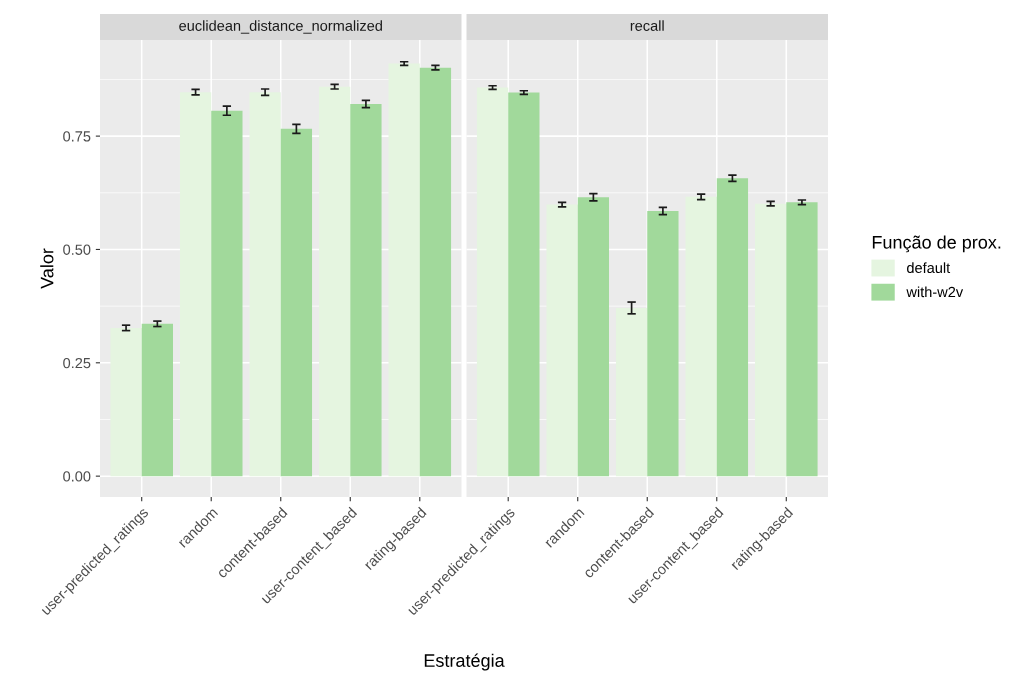  Describe the element at coordinates (929, 268) in the screenshot. I see `legend-label: default` at that location.